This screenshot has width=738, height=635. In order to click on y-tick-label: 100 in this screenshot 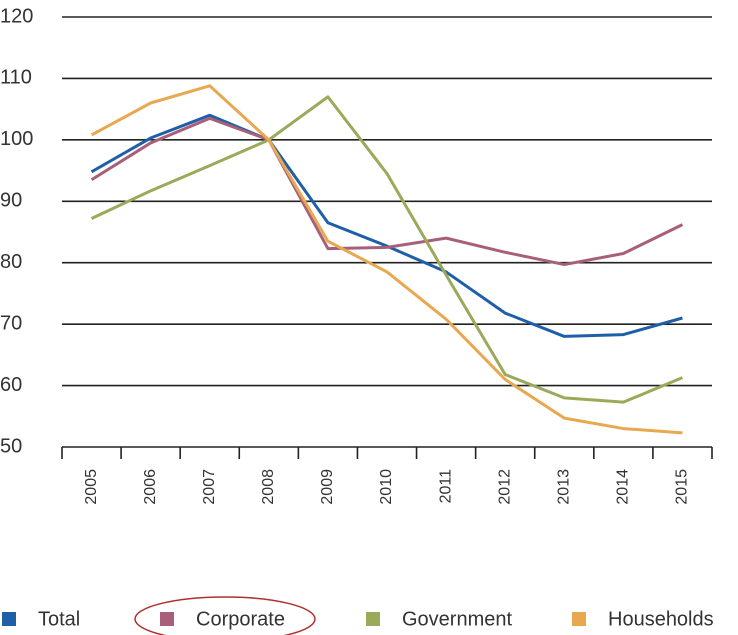, I will do `click(16, 139)`.